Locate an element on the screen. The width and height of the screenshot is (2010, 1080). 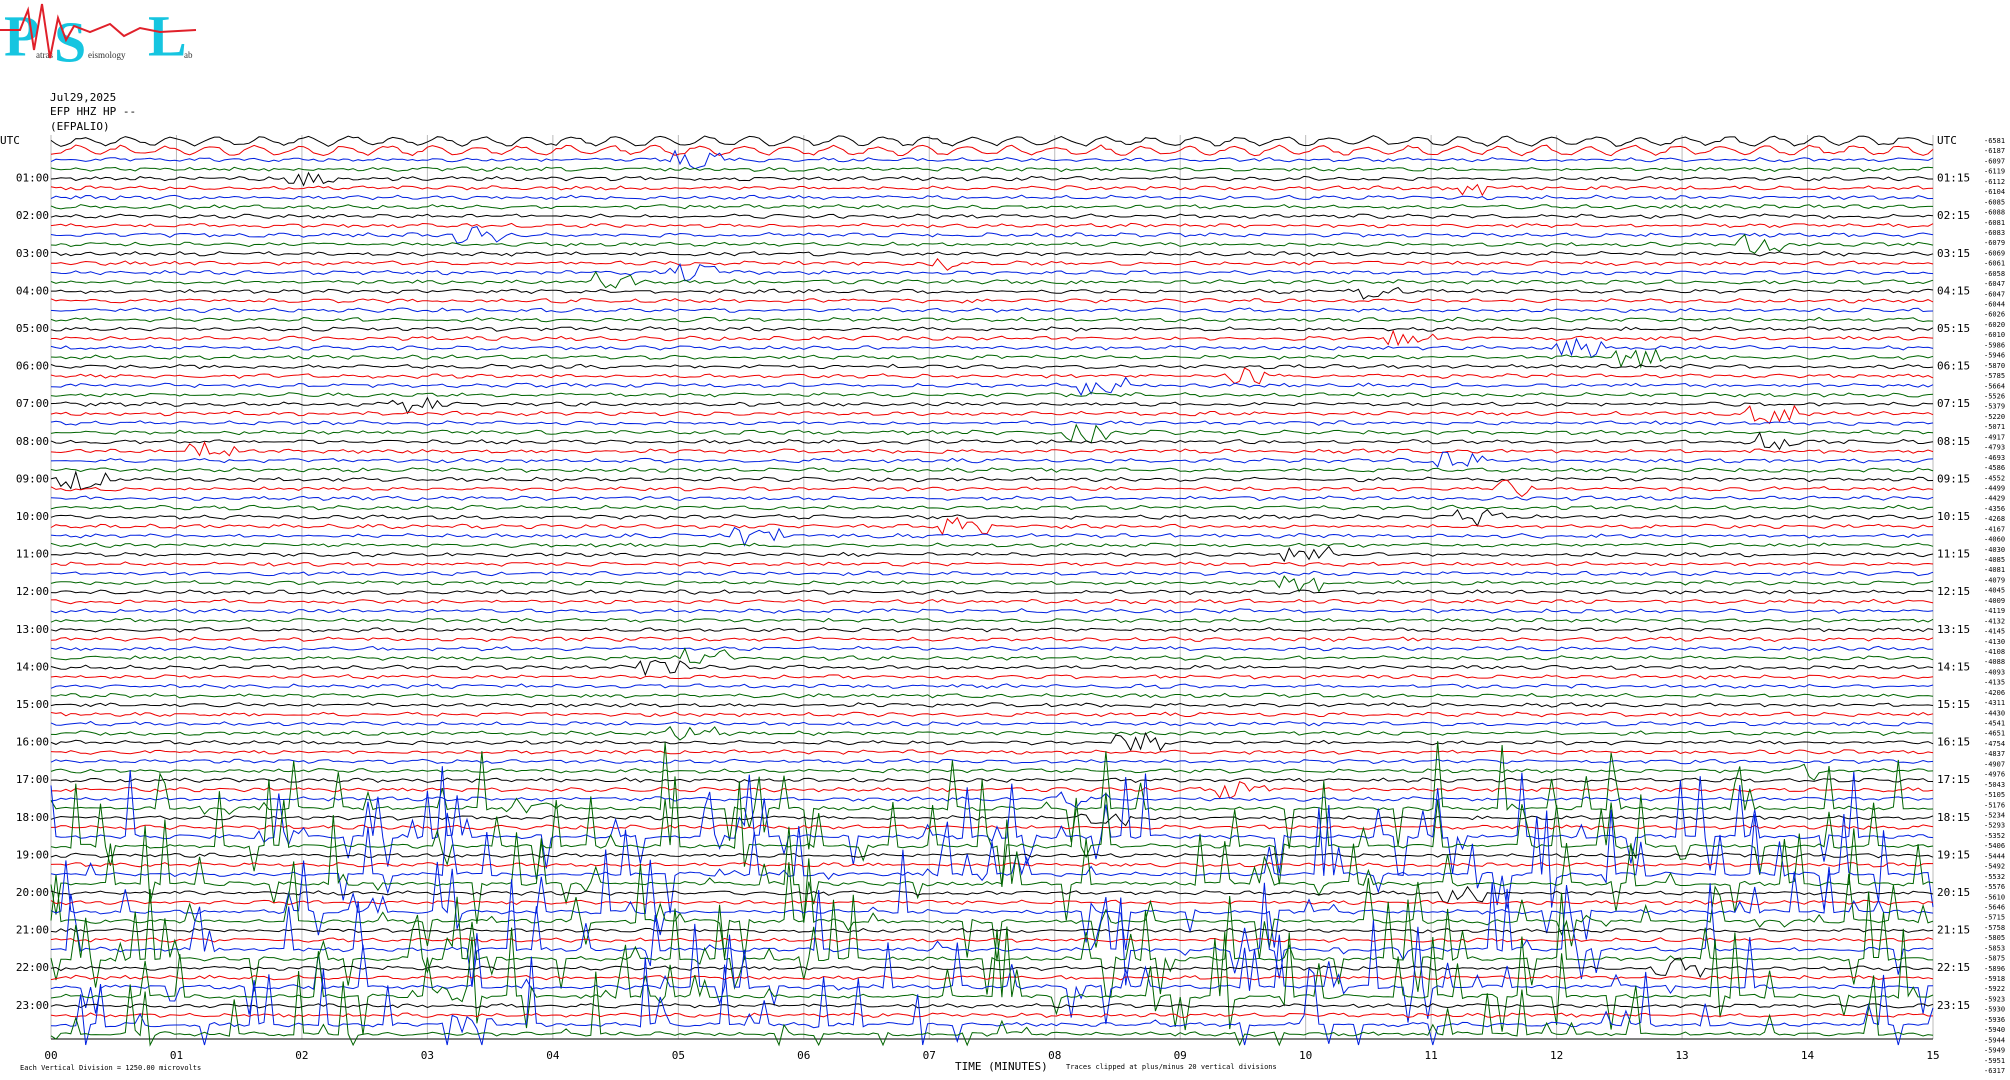
trace-offset: -6044 is located at coordinates (1994, 305).